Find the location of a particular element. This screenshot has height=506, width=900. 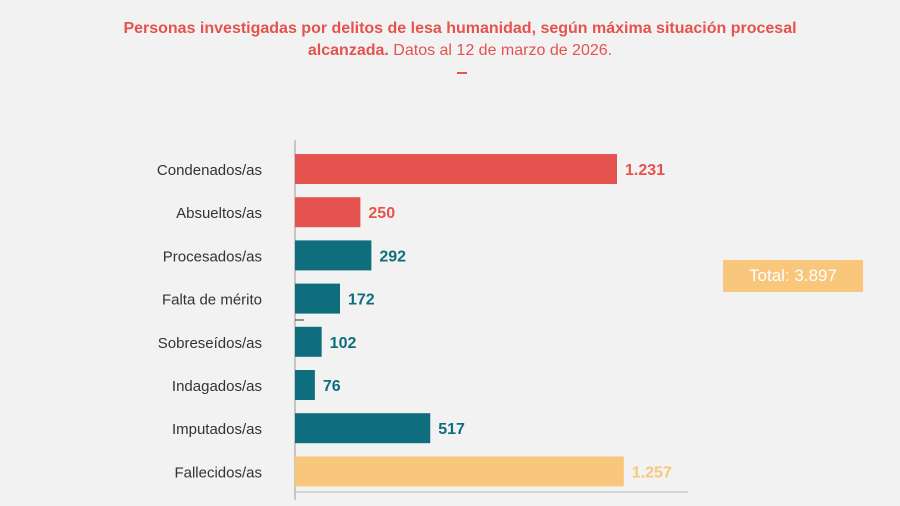

value-label: 102 is located at coordinates (343, 343).